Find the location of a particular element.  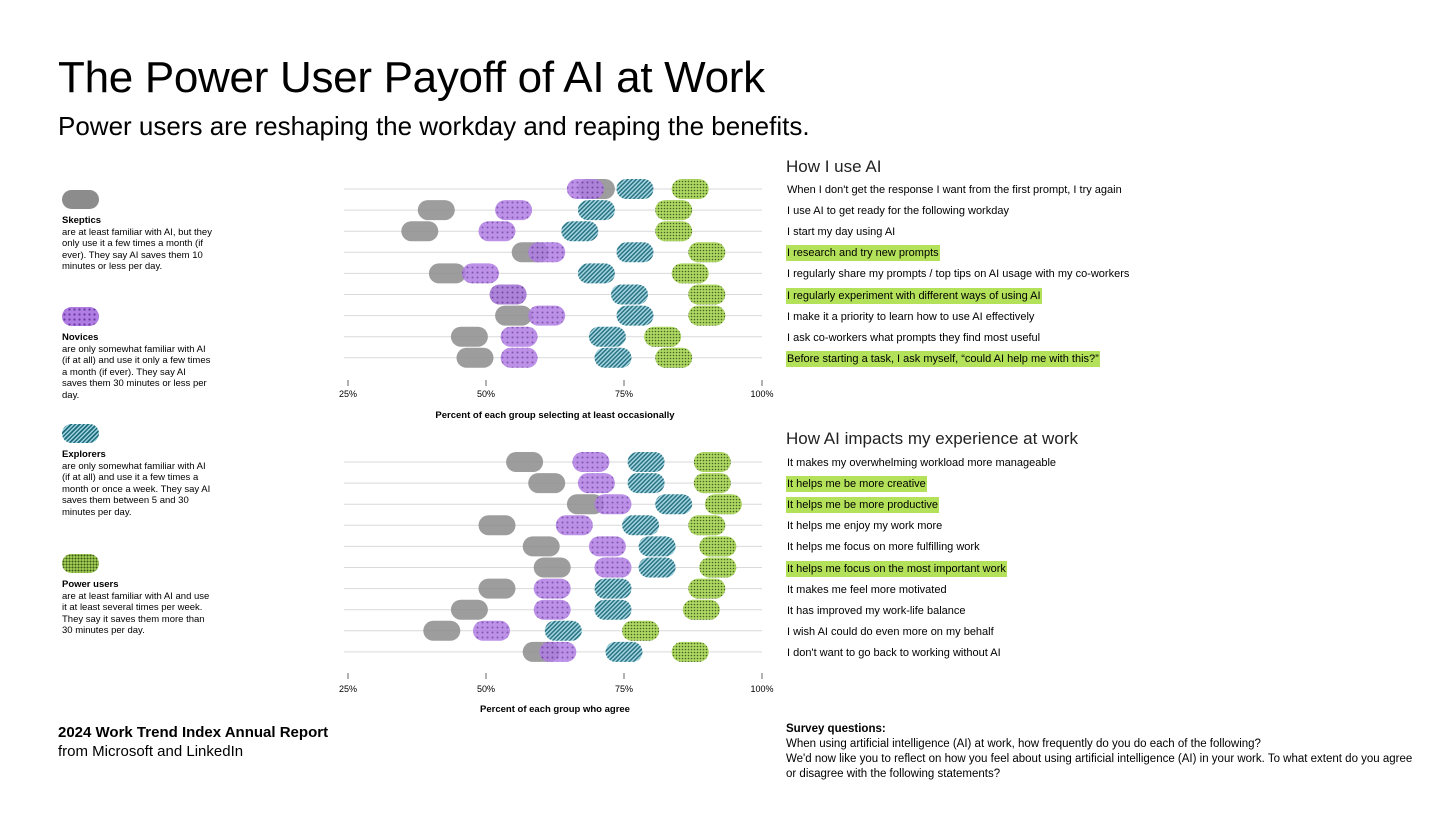

legend-swatch-power-users is located at coordinates (80, 563).